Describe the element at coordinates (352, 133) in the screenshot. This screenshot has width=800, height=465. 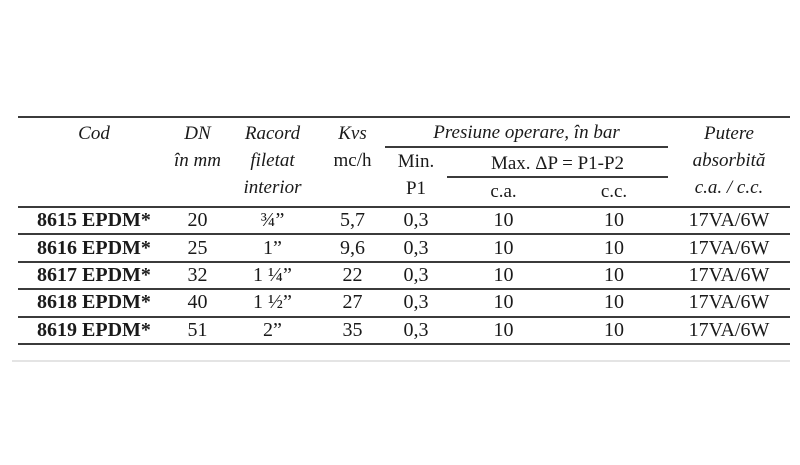
I see `col-header-kvs-line1: Kvs` at that location.